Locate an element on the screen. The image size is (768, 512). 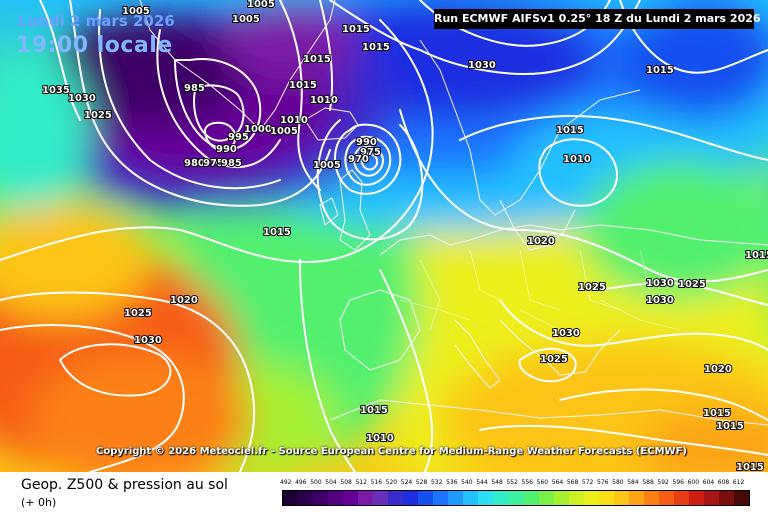
scale-color-bar is located at coordinates (516, 498).